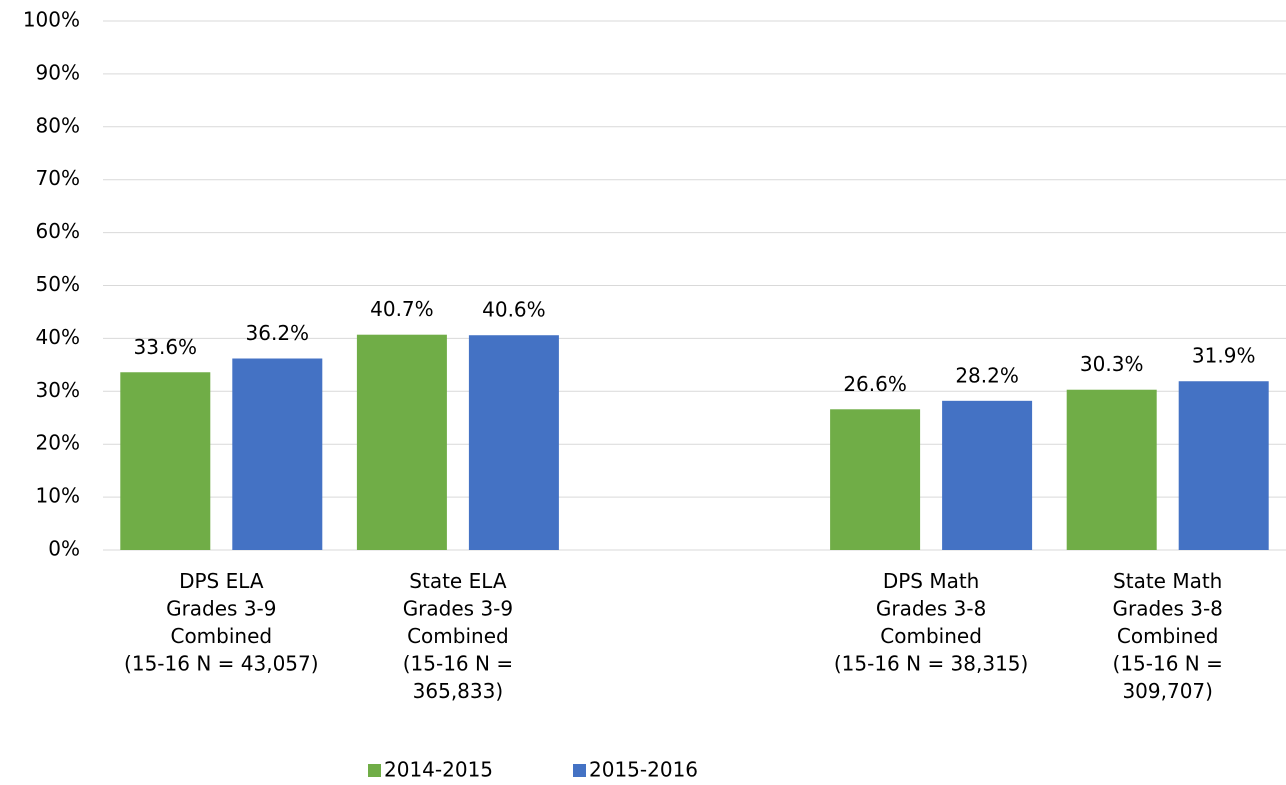  Describe the element at coordinates (58, 390) in the screenshot. I see `y-tick-label: 30%` at that location.